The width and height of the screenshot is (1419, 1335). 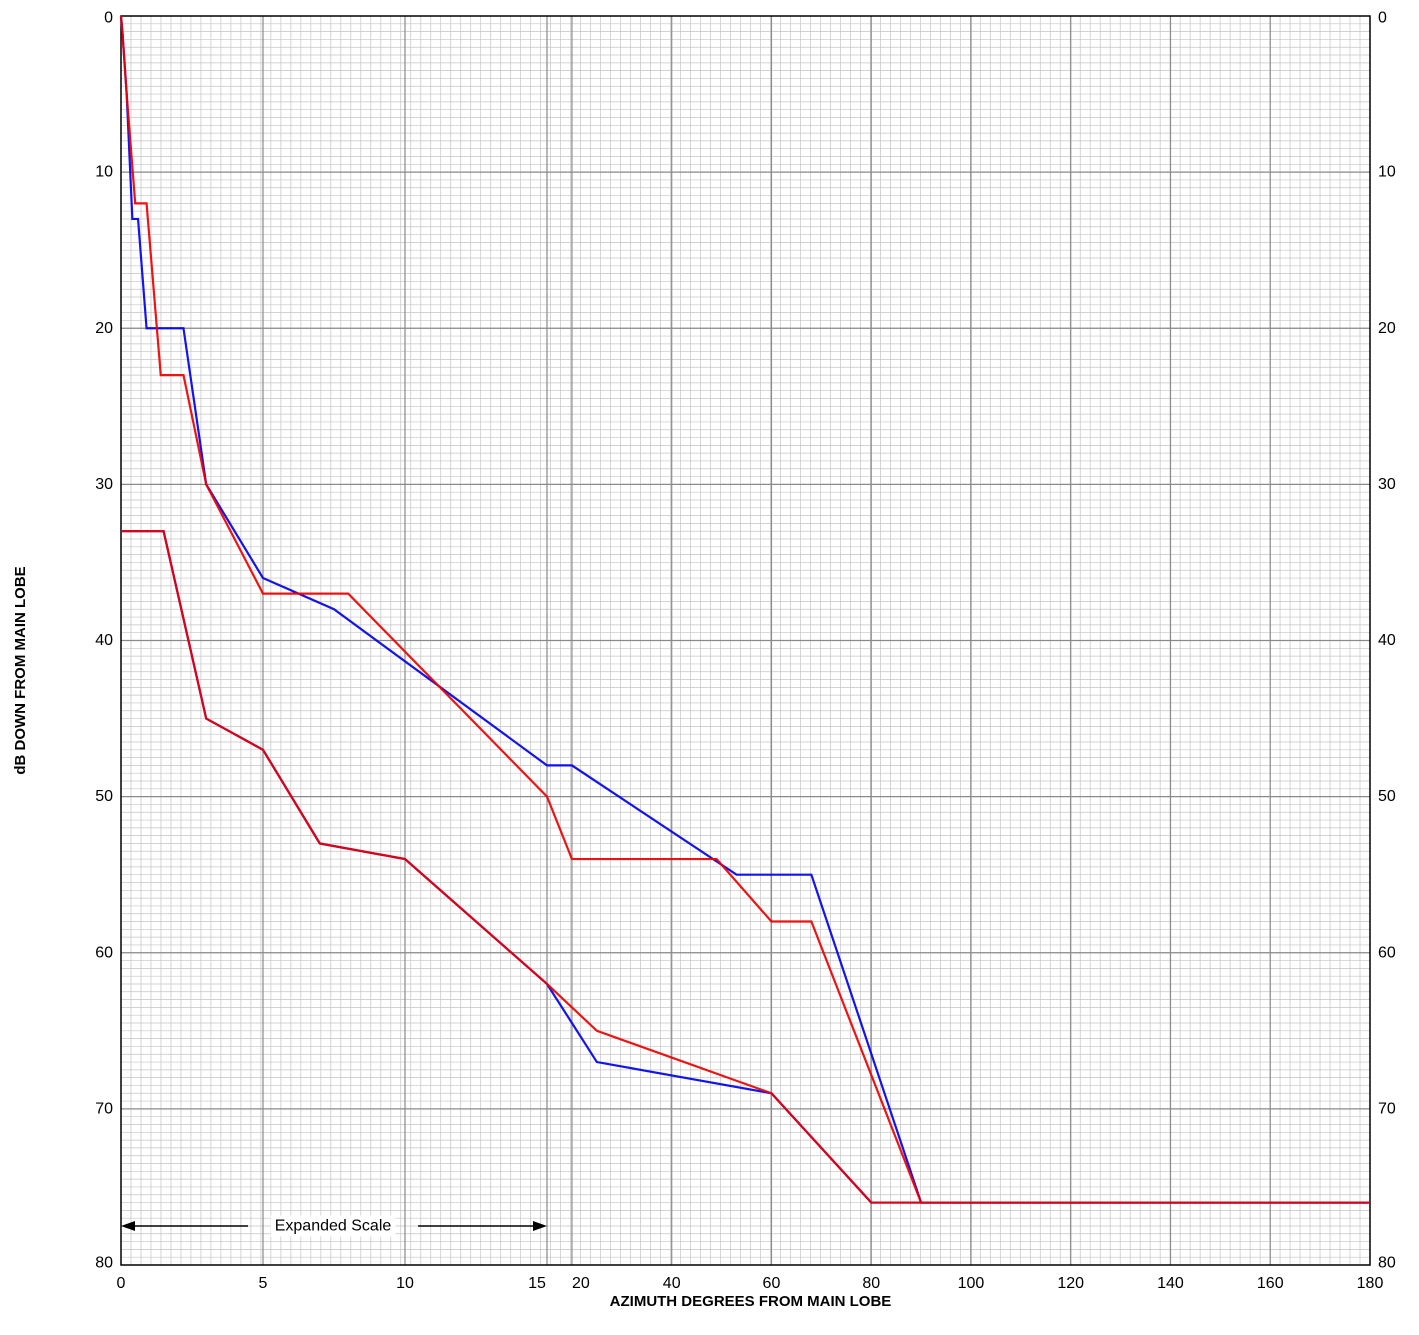 I want to click on expanded-scale-label: Expanded Scale, so click(x=333, y=1225).